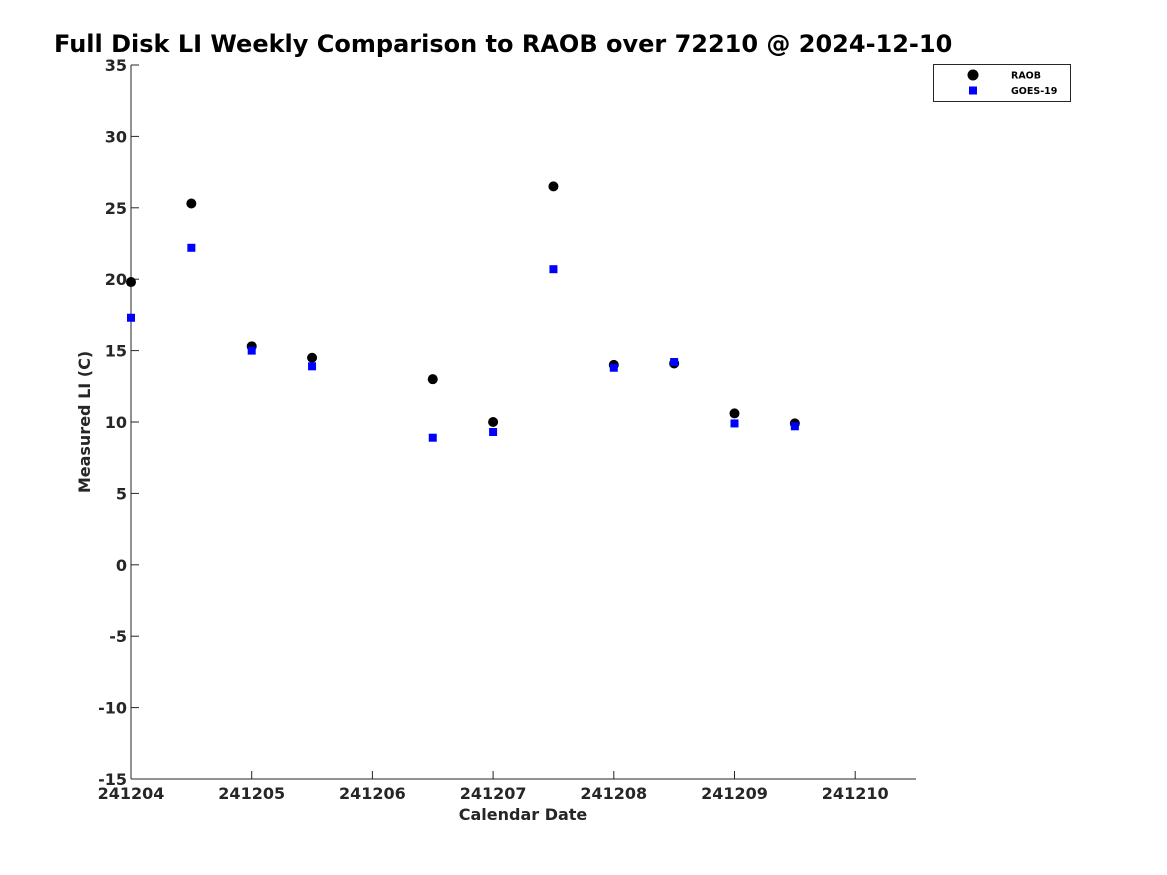 The width and height of the screenshot is (1167, 875). I want to click on y-tick-label: 20, so click(116, 279).